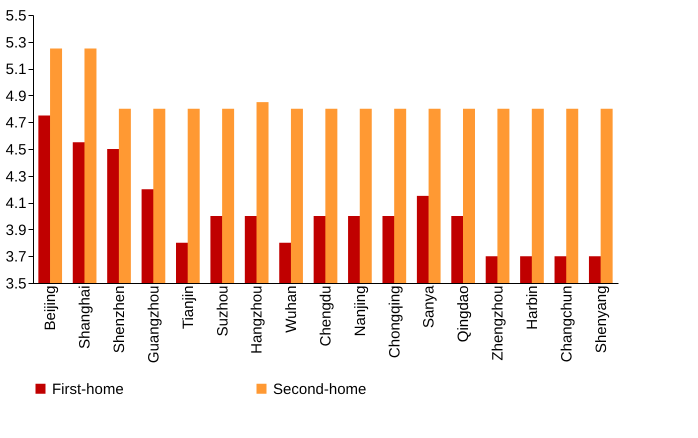 This screenshot has width=698, height=438. I want to click on x-tick-label: Shenzhen, so click(119, 320).